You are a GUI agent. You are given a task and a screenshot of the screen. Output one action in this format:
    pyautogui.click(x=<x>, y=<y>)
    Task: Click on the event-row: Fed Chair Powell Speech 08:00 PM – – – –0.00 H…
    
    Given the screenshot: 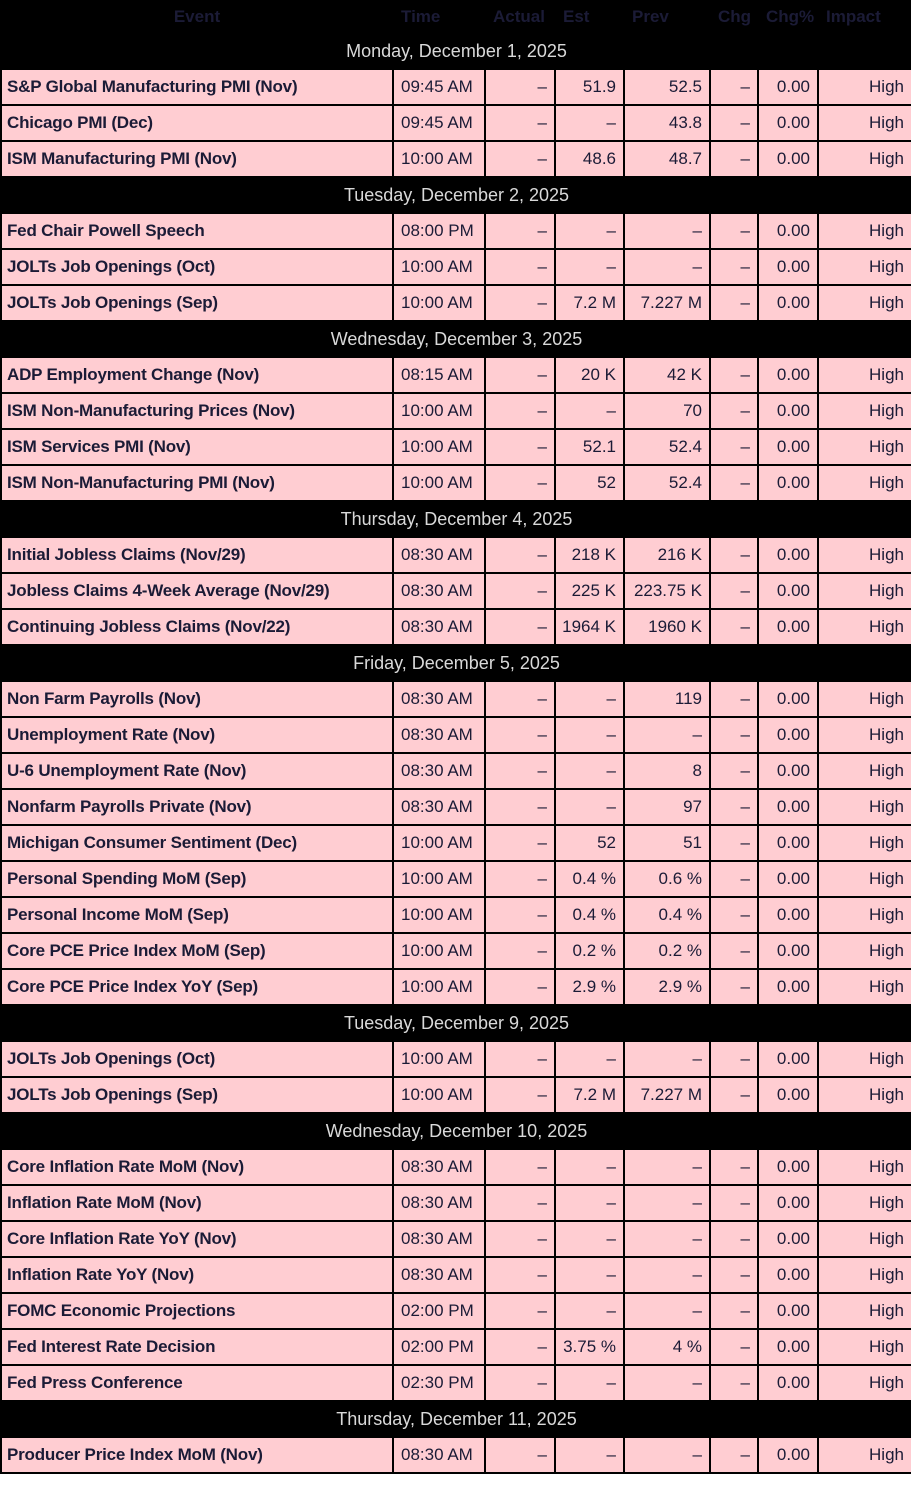 What is the action you would take?
    pyautogui.click(x=455, y=231)
    